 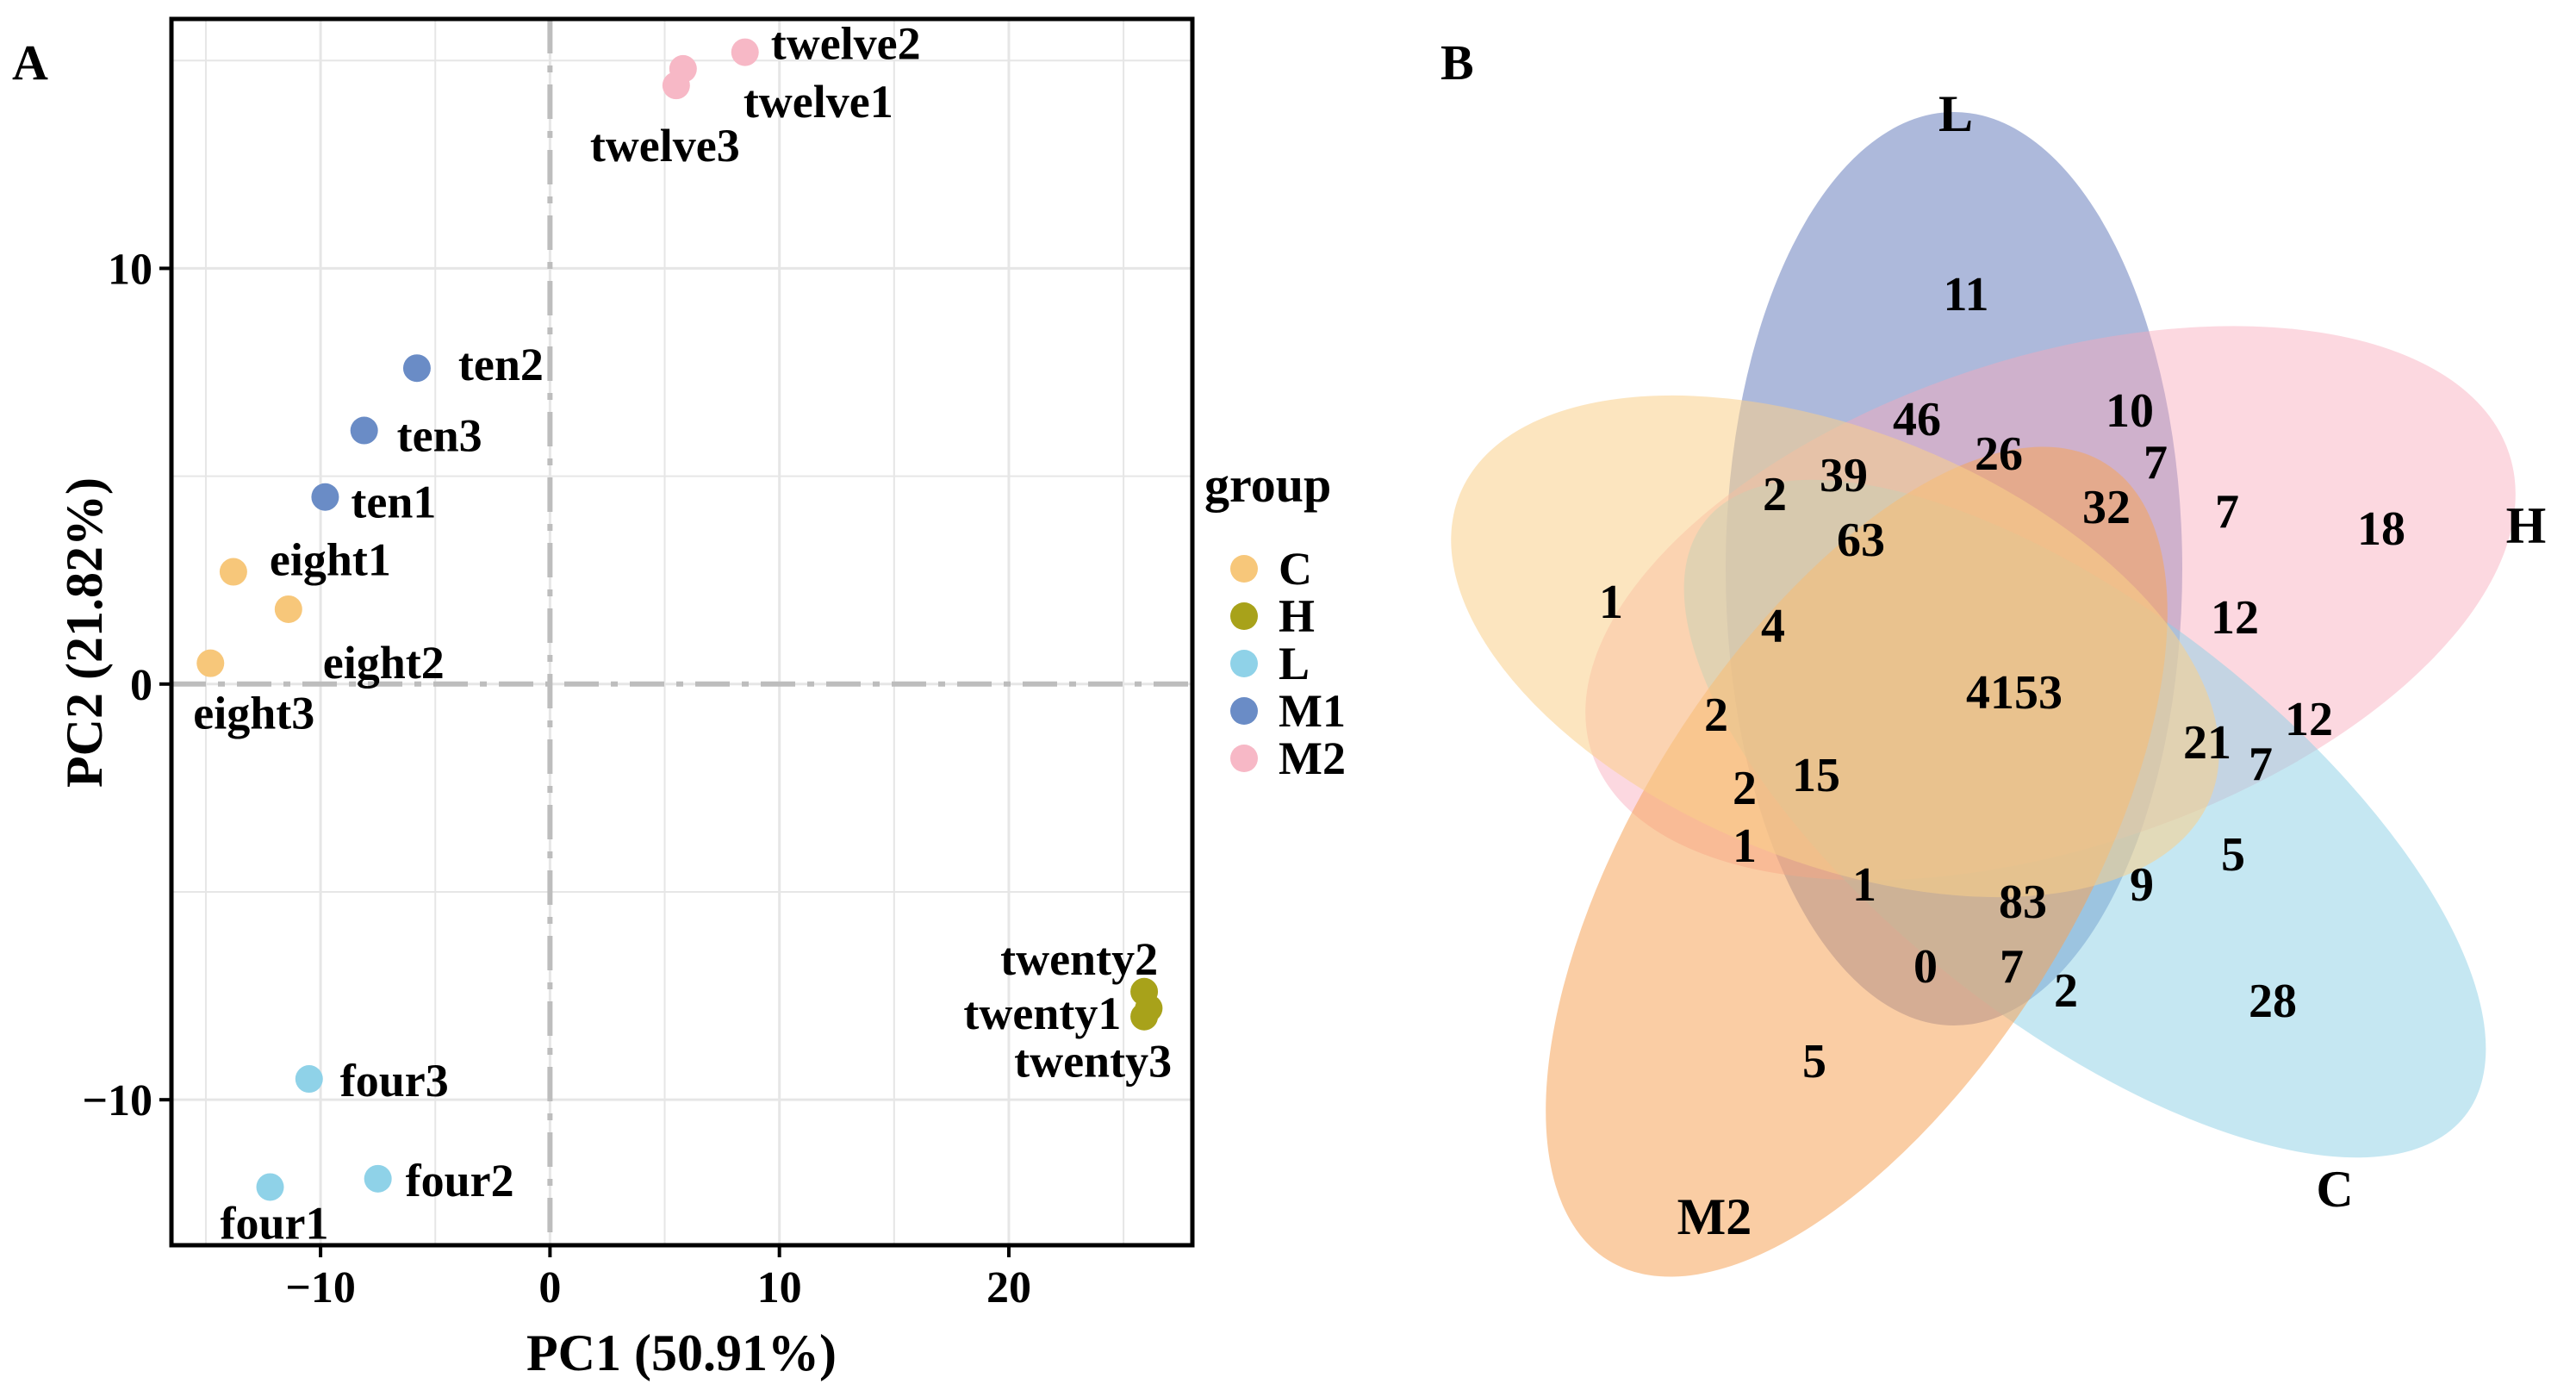 What do you see at coordinates (1294, 663) in the screenshot?
I see `legend-label: L` at bounding box center [1294, 663].